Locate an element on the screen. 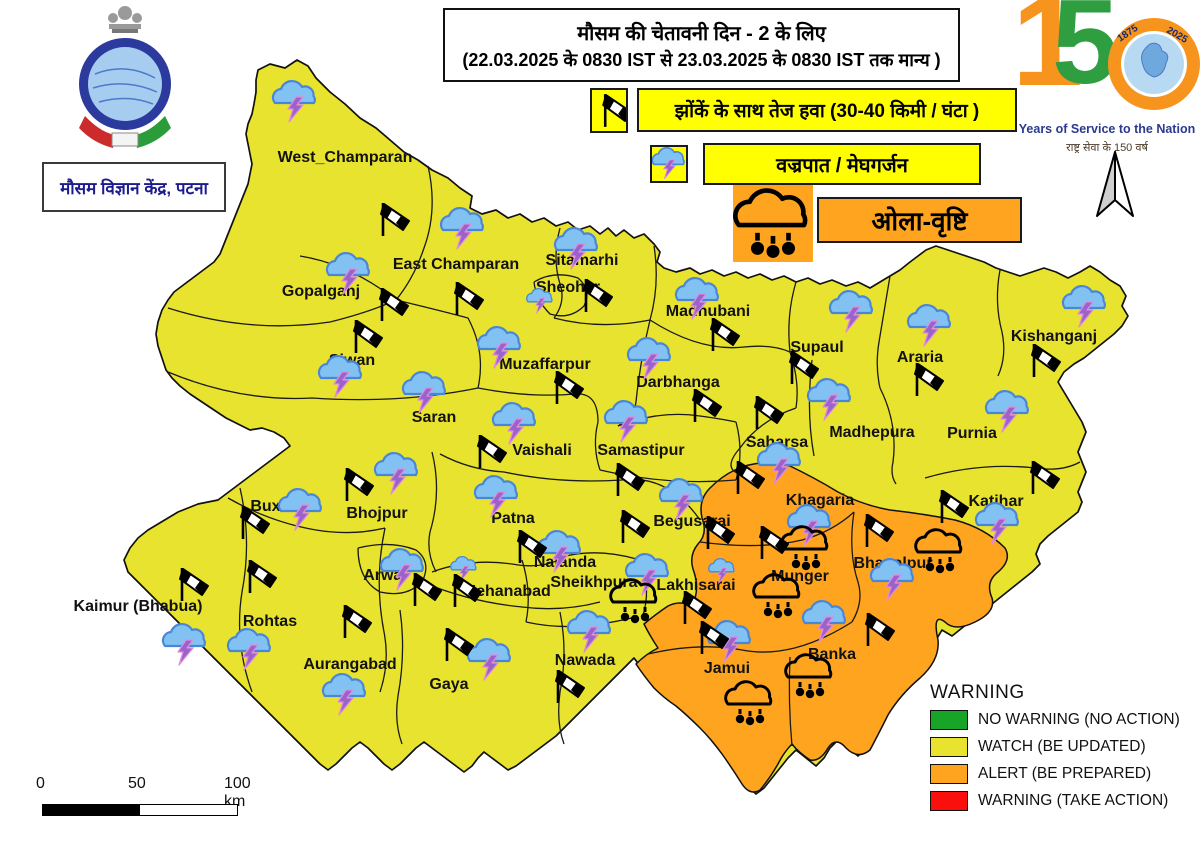  district-label-madhubani: Madhubani is located at coordinates (708, 311).